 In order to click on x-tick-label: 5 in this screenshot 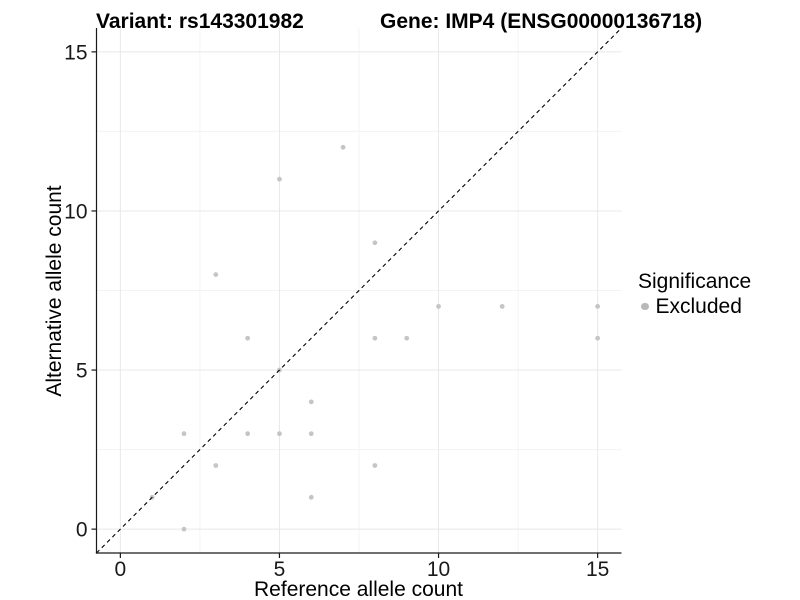, I will do `click(280, 569)`.